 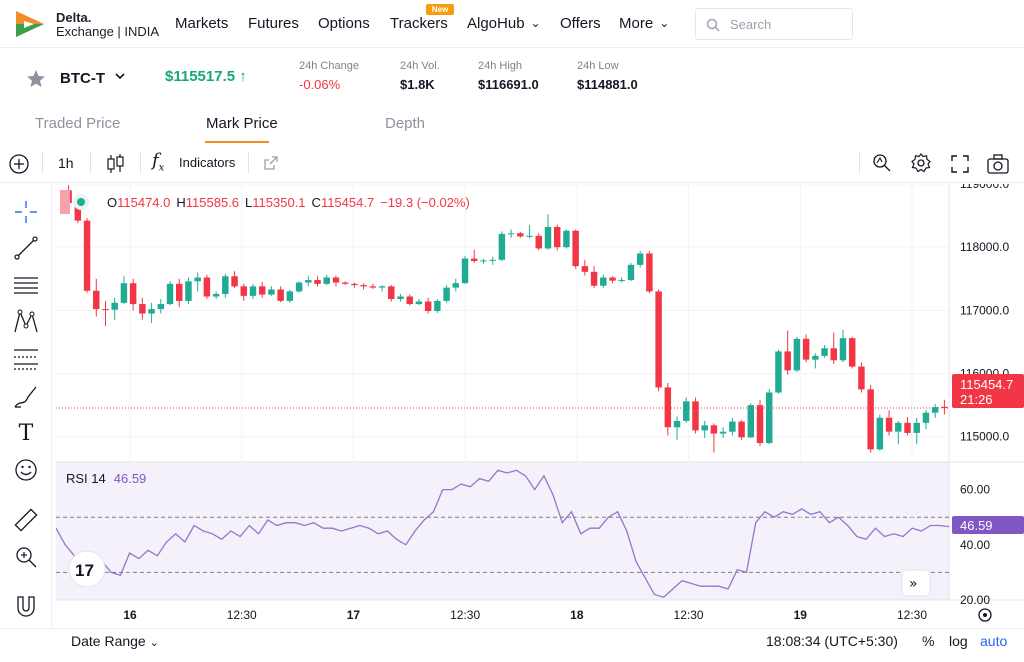 I want to click on brush-icon, so click(x=26, y=397).